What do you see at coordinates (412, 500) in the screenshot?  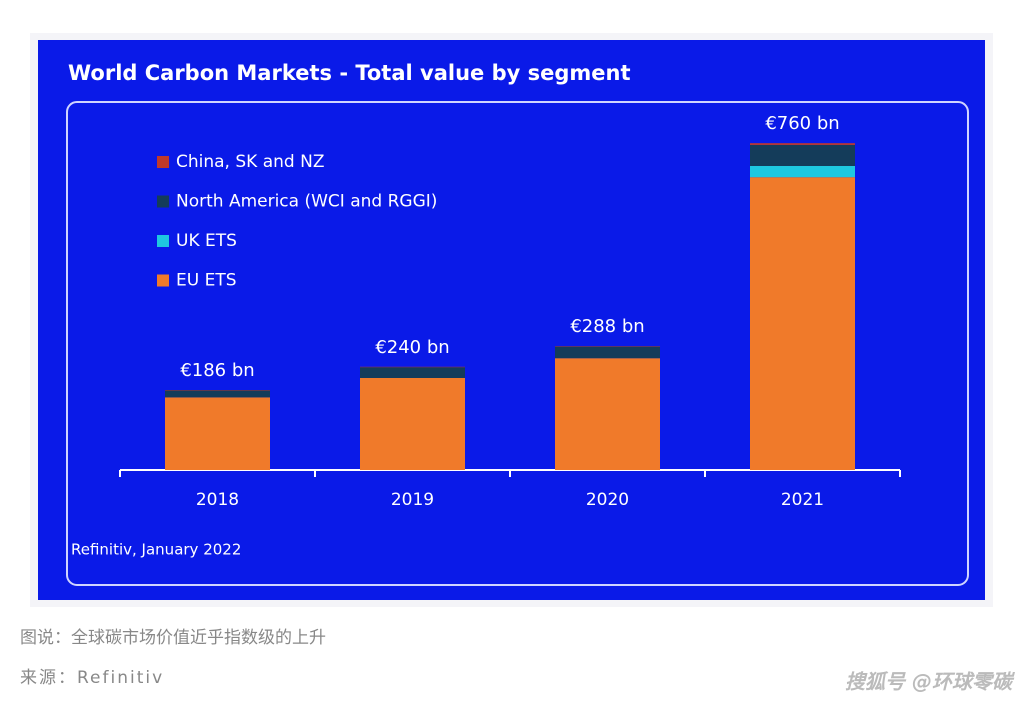 I see `x-tick-label: 2019` at bounding box center [412, 500].